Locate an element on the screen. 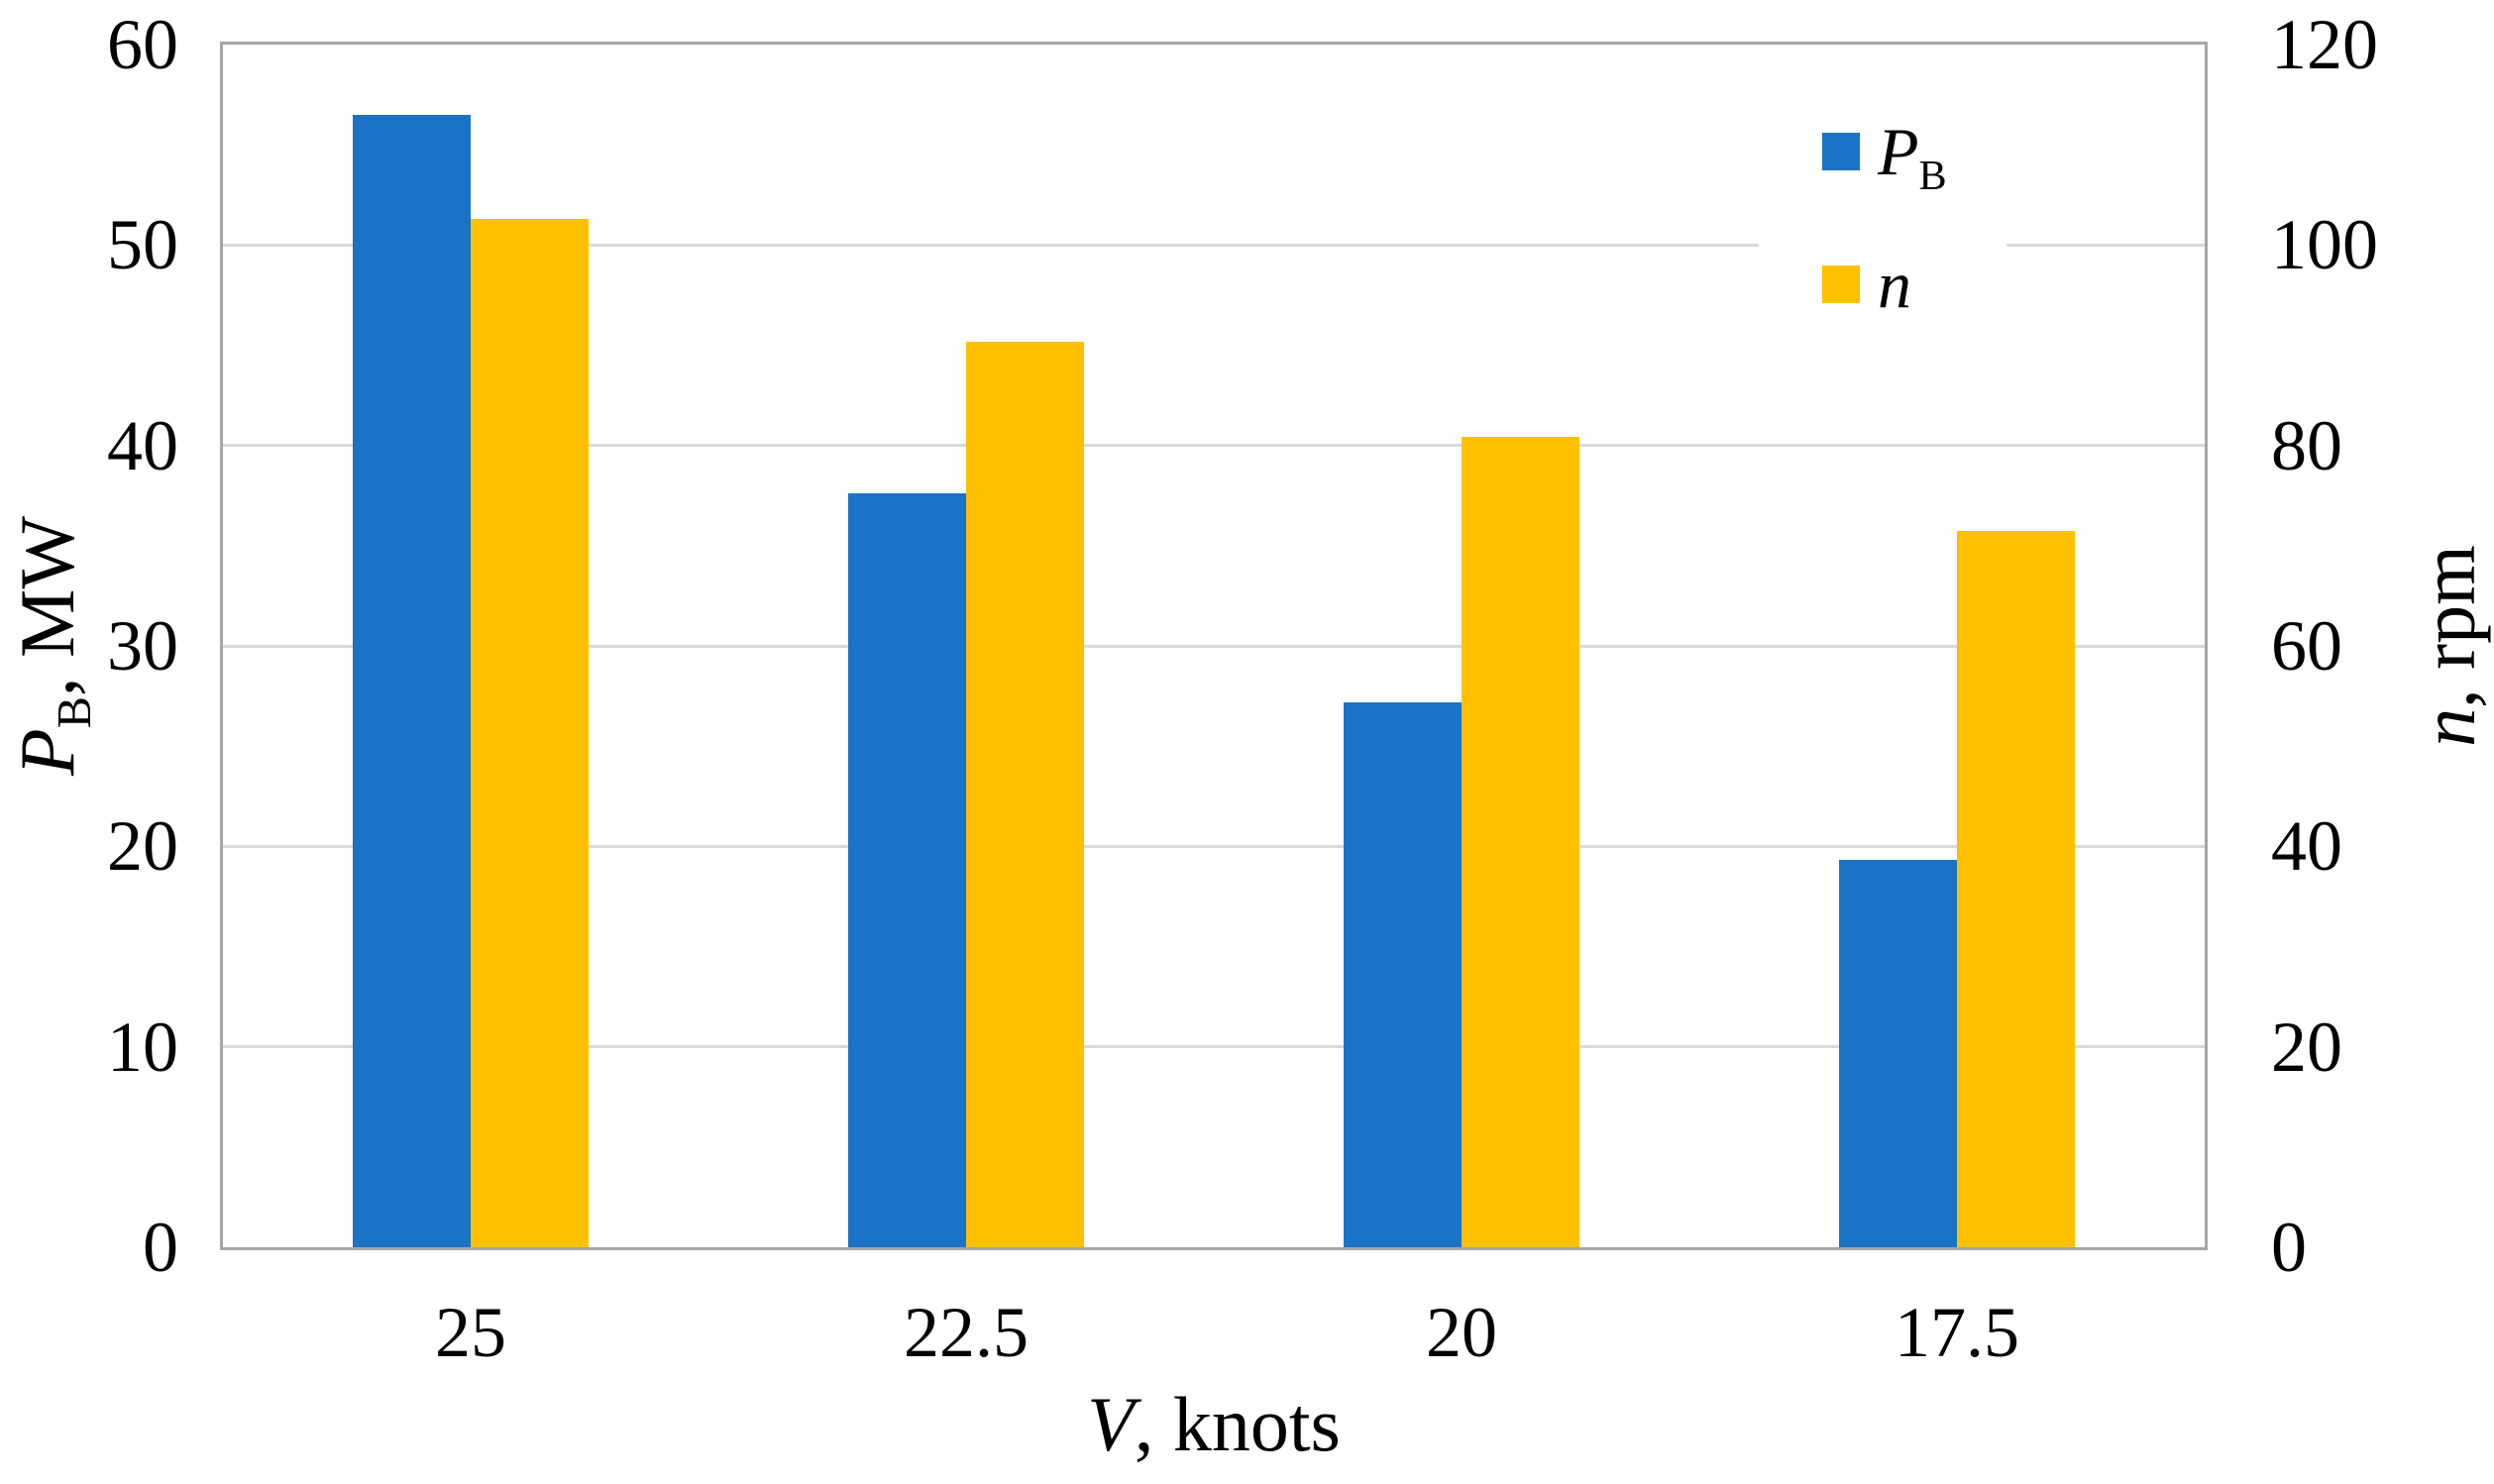 The height and width of the screenshot is (1484, 2494). legend-label-n: n is located at coordinates (1895, 285).